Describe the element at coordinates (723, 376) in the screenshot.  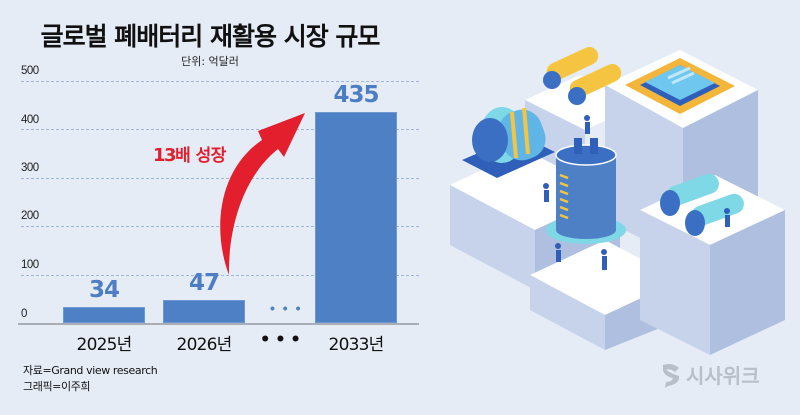
I see `logo-text: 시사위크` at that location.